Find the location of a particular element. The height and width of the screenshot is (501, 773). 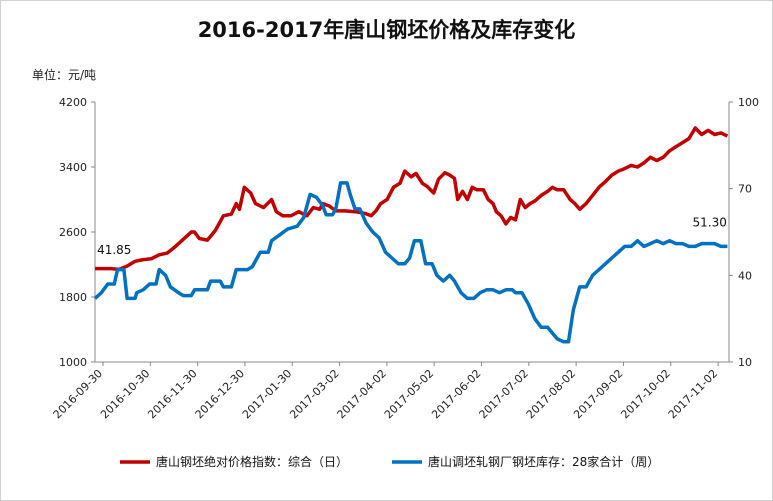

x-tick-label: 2017-07-02 is located at coordinates (504, 394).